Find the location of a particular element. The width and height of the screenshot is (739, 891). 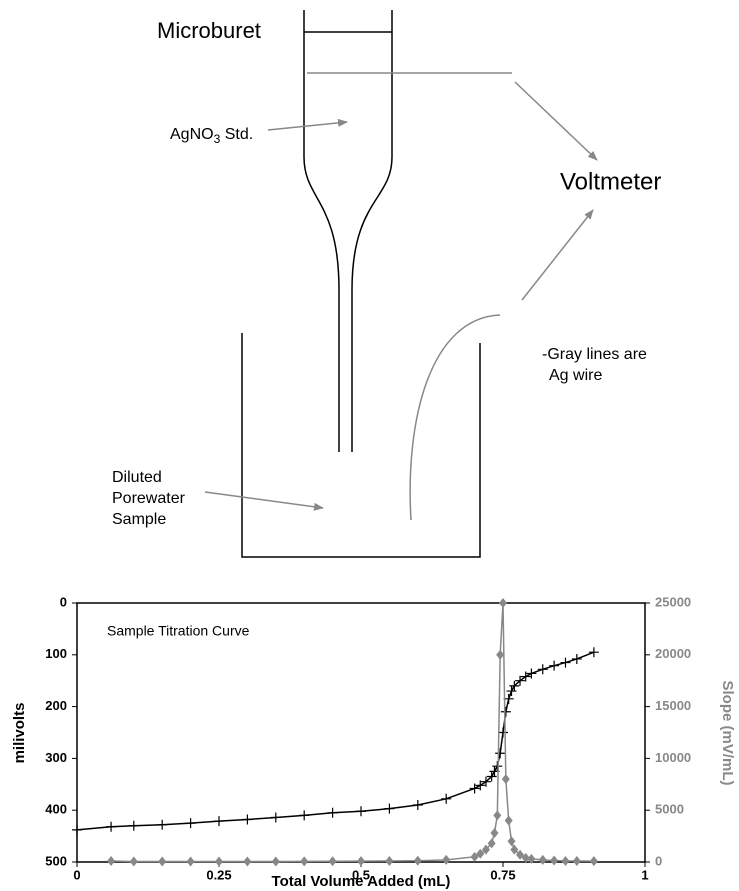

y2-tick-label: 20000 is located at coordinates (673, 653).